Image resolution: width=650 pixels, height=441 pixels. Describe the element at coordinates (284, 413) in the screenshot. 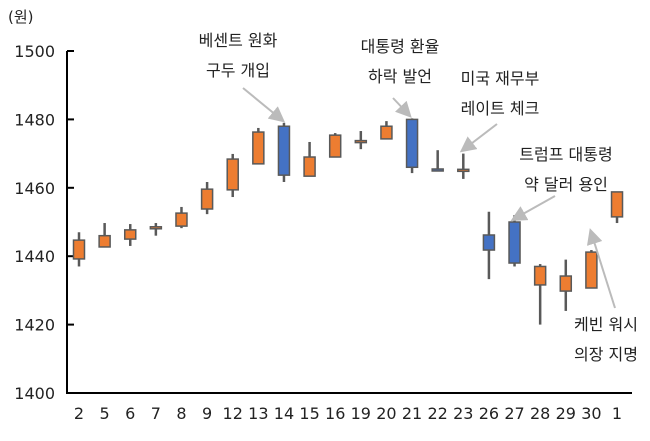

I see `x-tick-label: 14` at that location.